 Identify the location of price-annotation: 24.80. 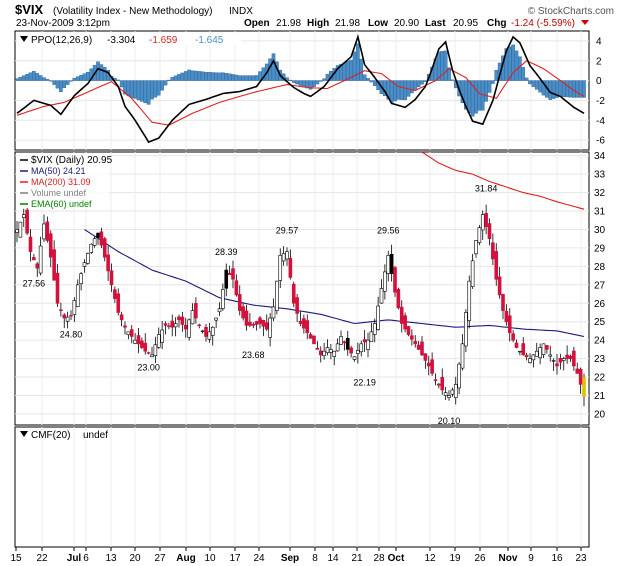
(71, 334).